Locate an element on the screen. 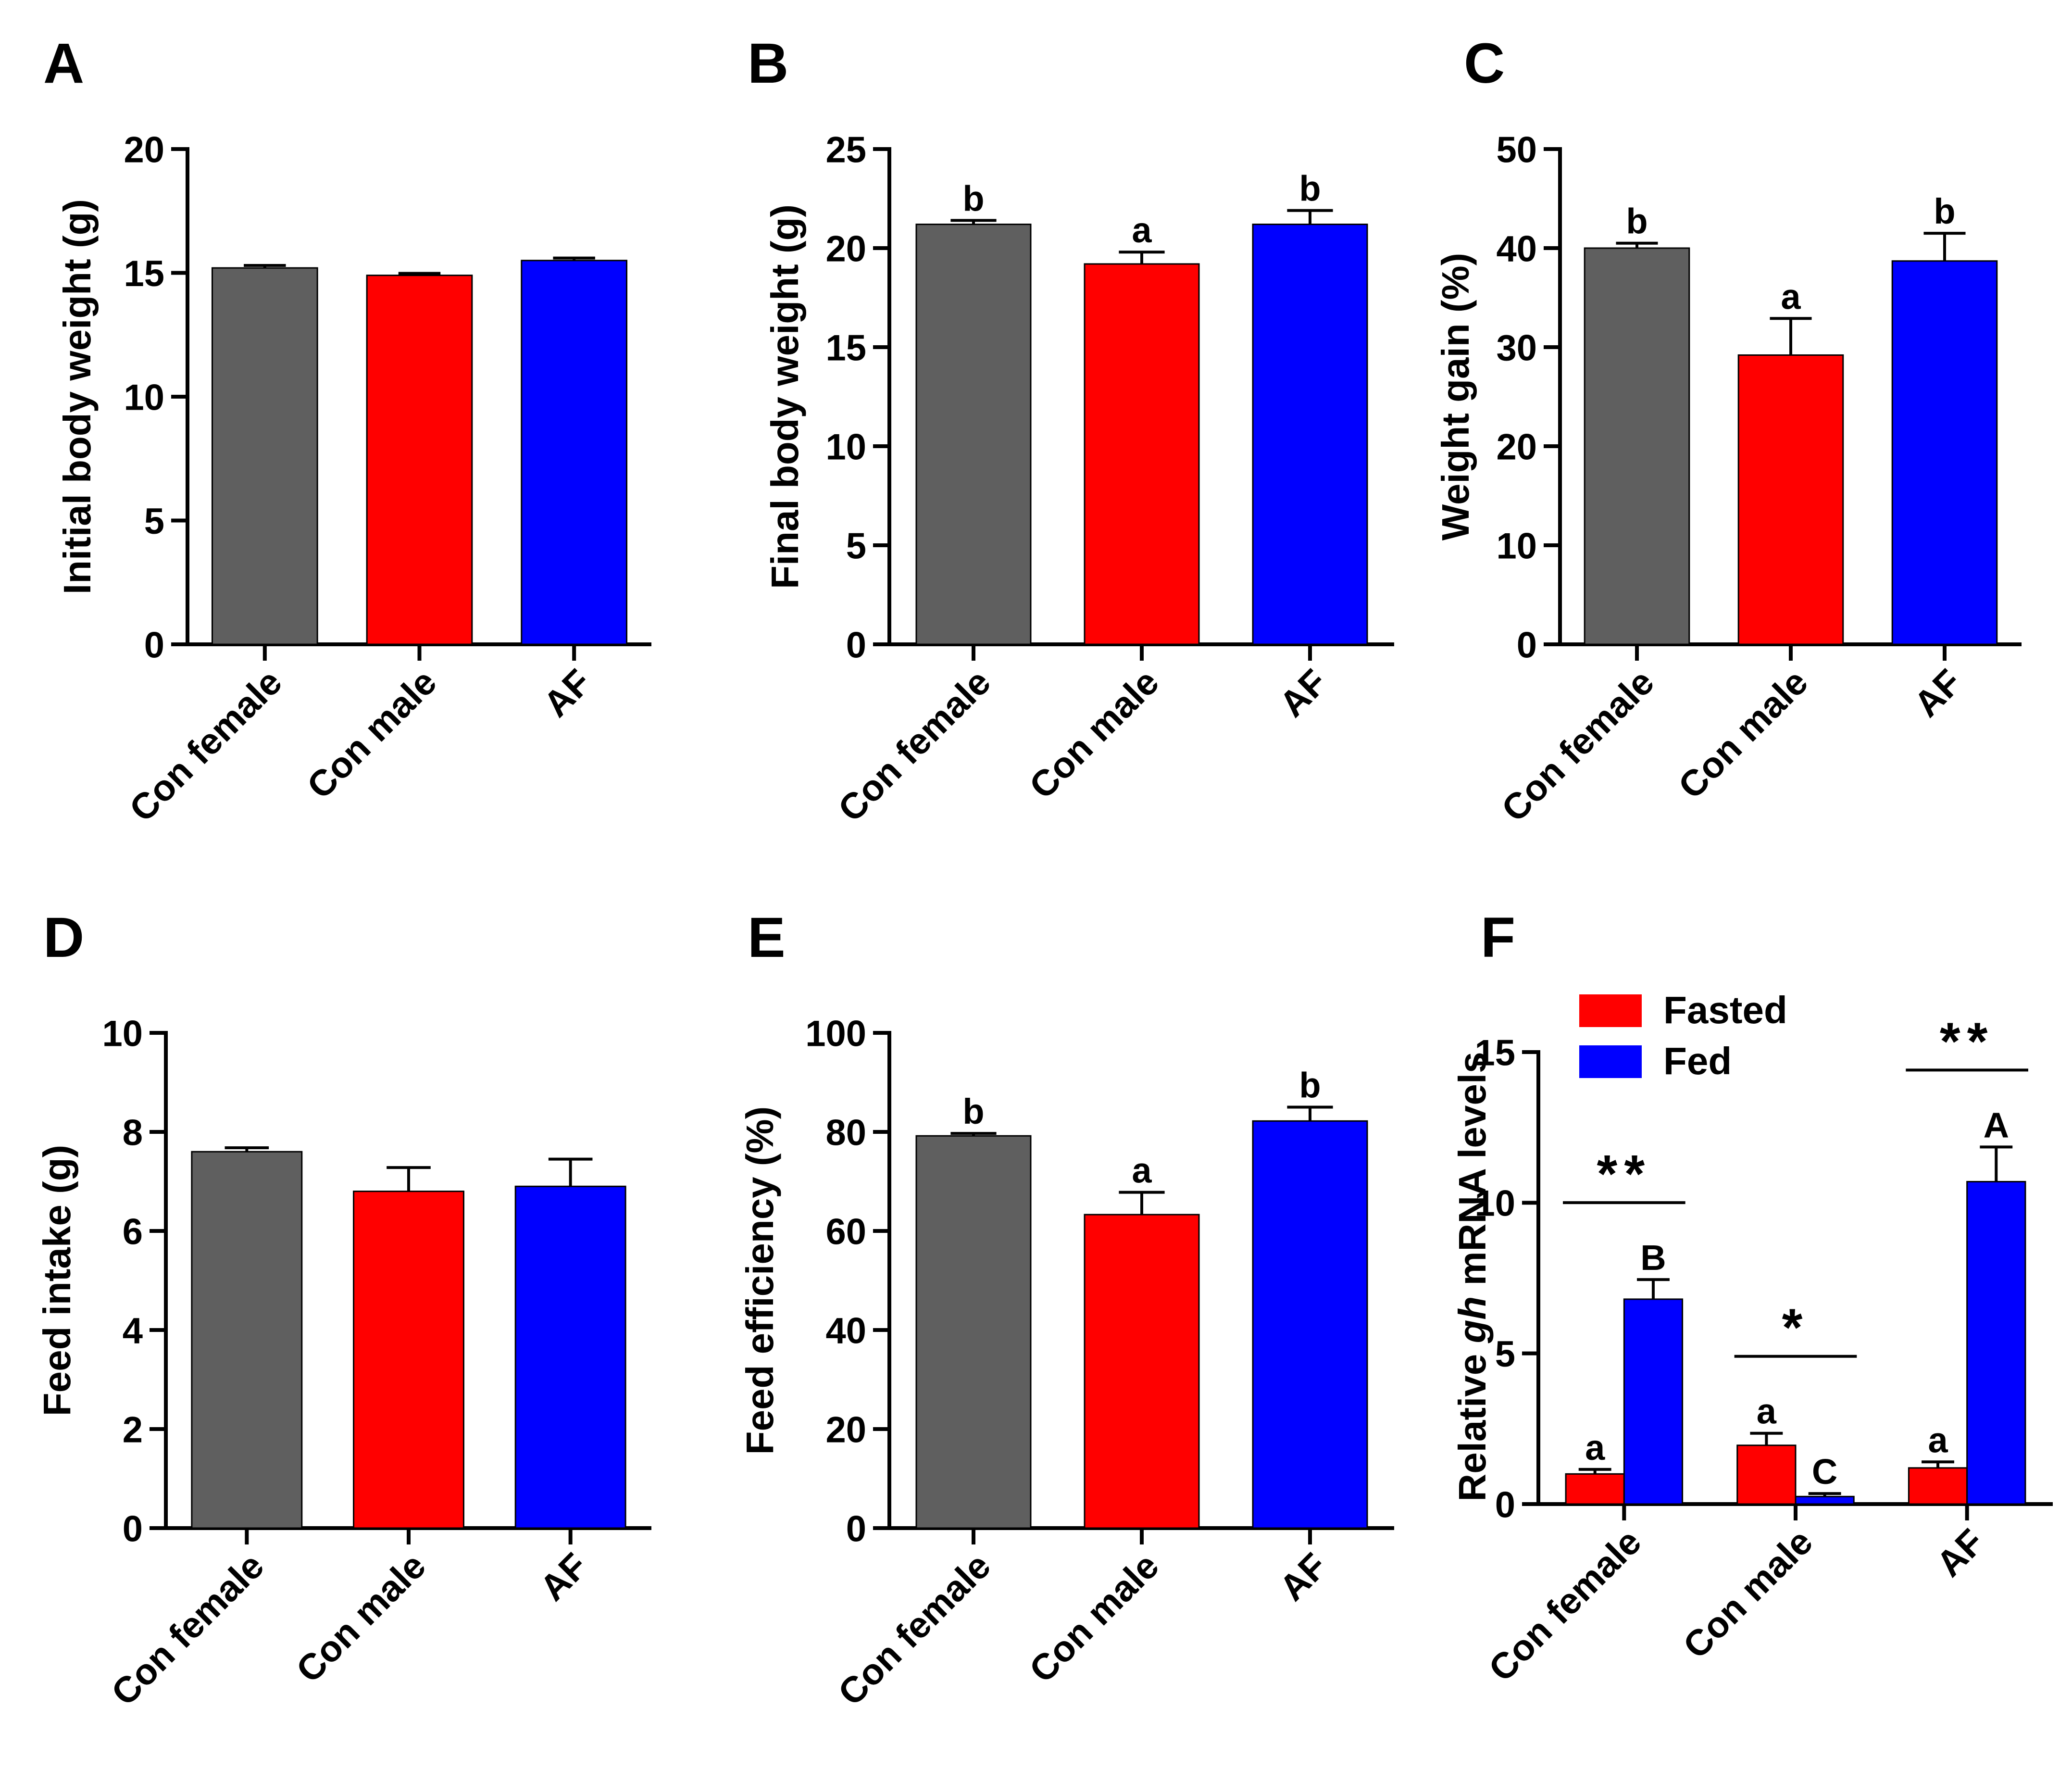  y-tick-label: 30 is located at coordinates (1516, 348).